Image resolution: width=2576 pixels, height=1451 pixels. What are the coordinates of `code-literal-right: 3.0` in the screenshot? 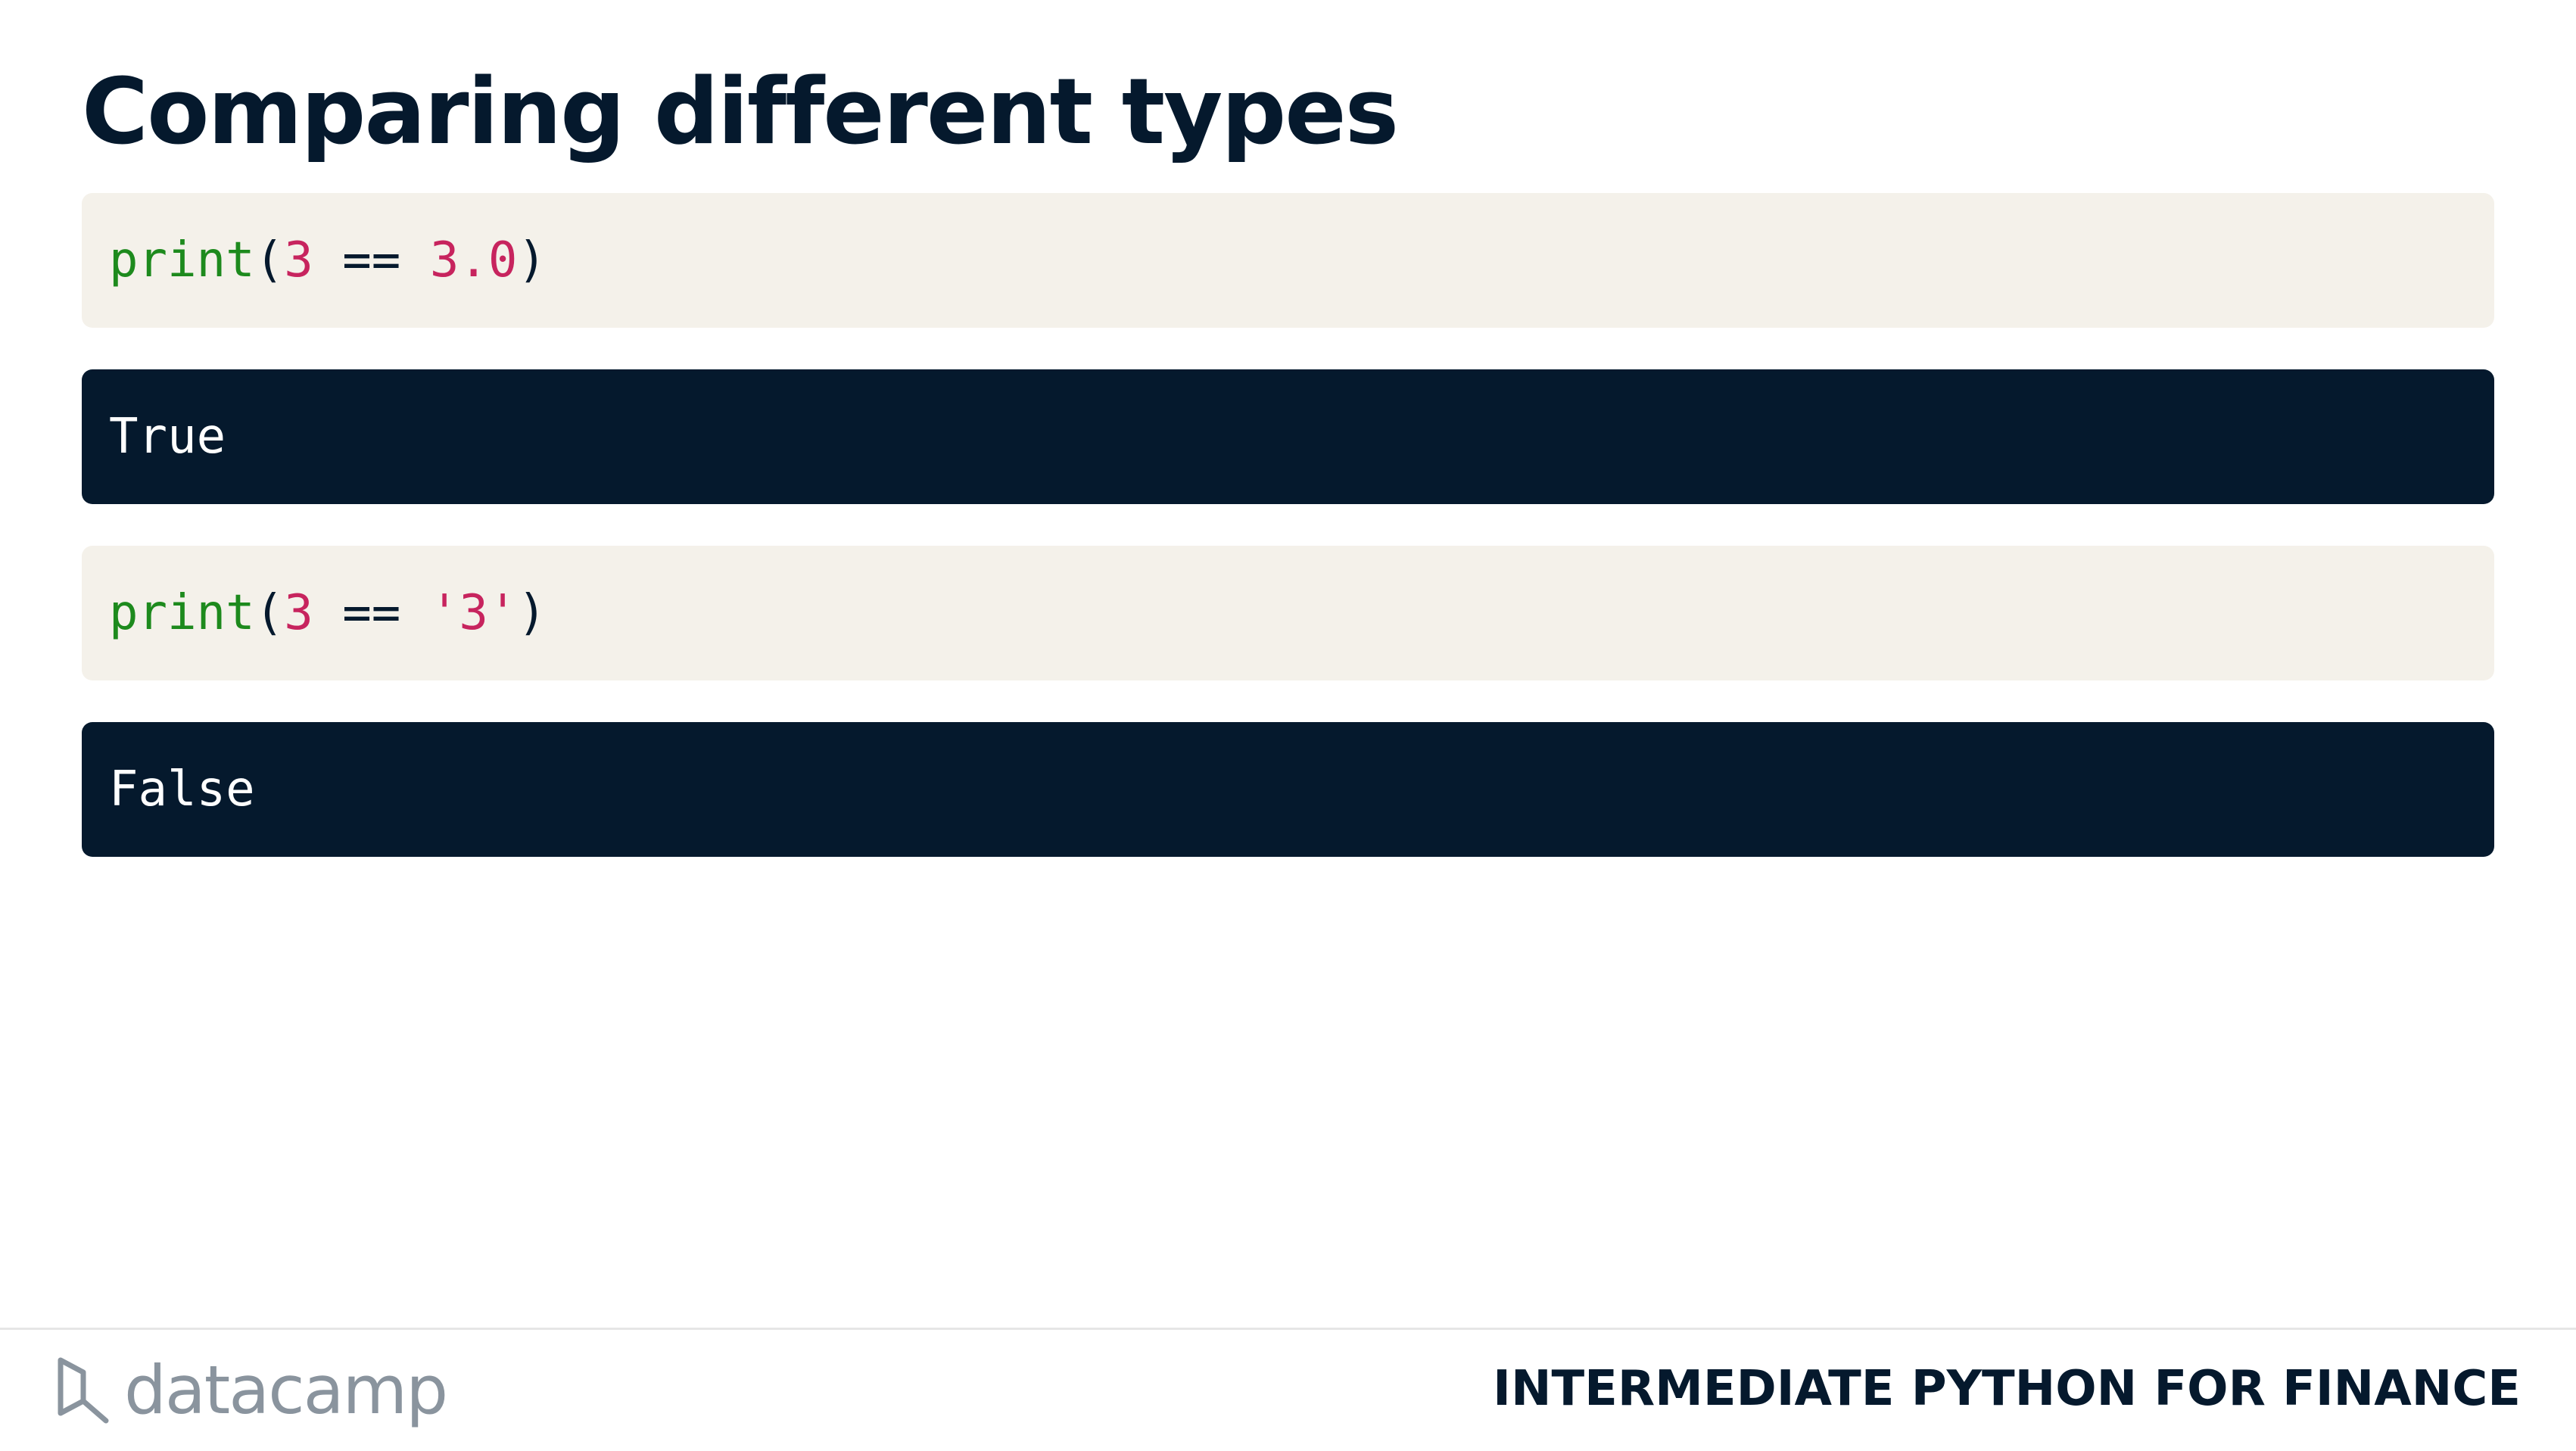 It's located at (473, 260).